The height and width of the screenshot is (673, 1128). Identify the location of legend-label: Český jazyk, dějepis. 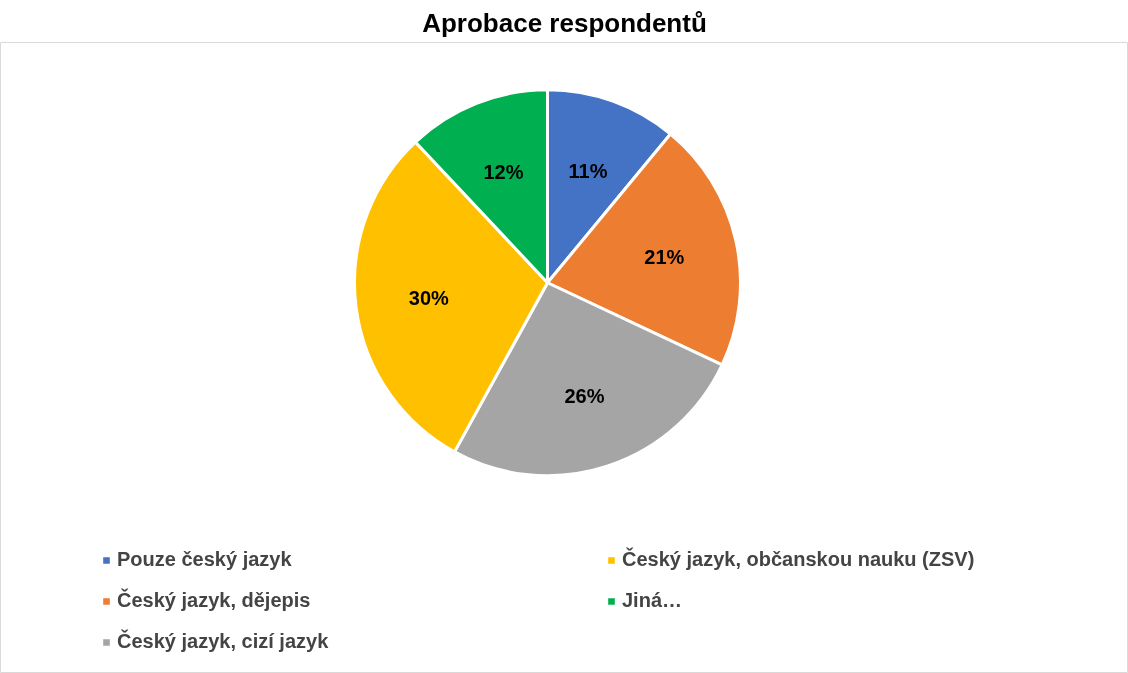
(214, 600).